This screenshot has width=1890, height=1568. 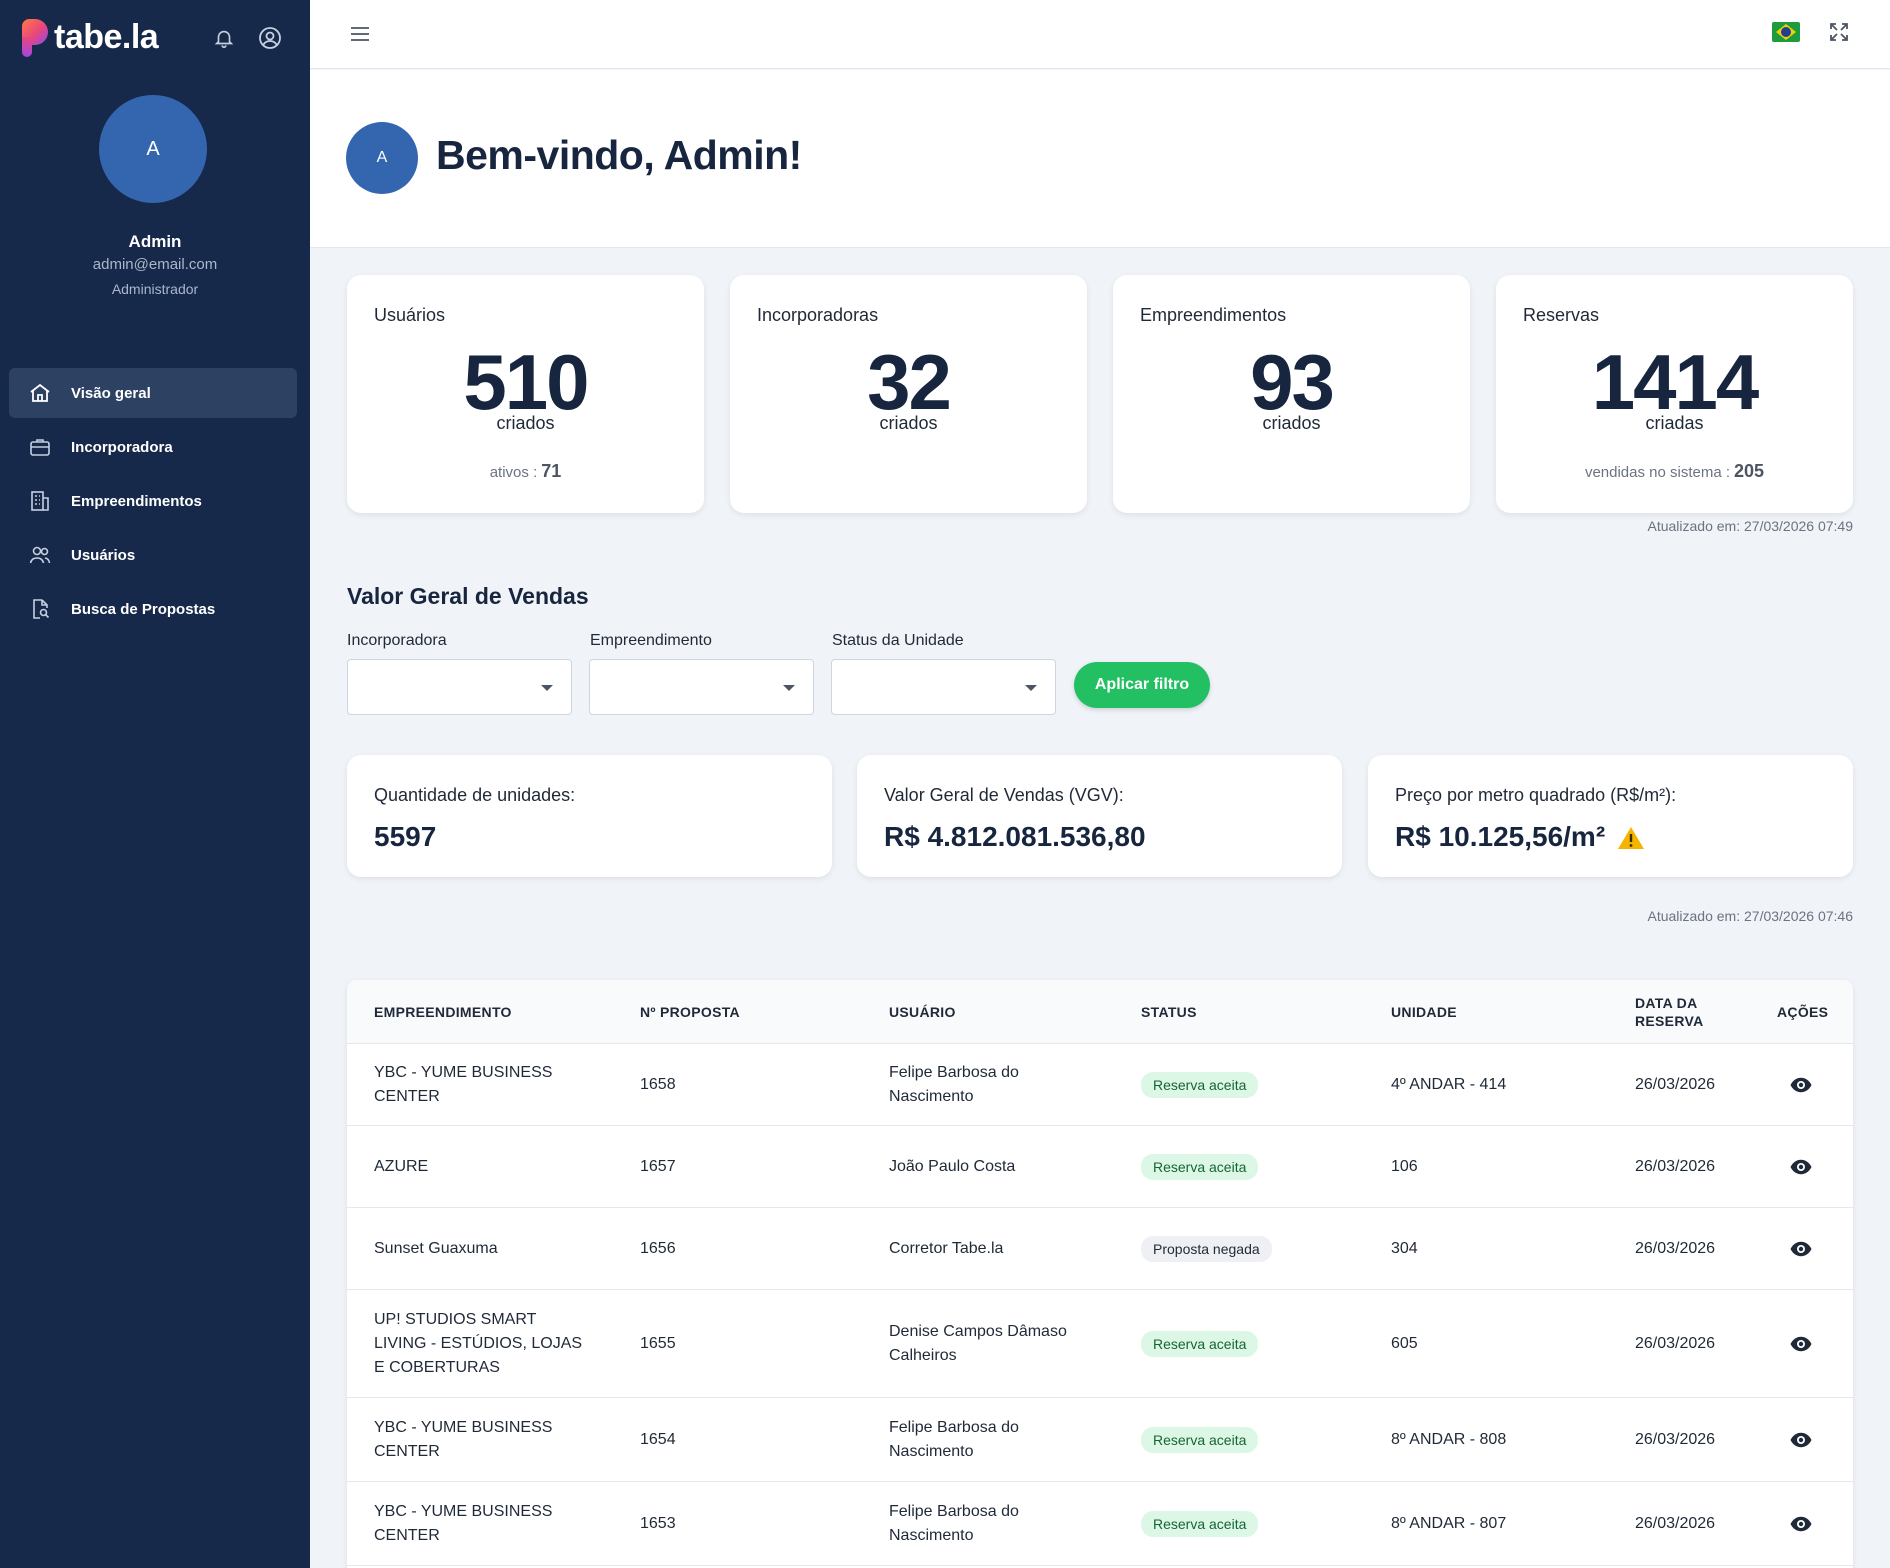 What do you see at coordinates (468, 596) in the screenshot?
I see `section-title: Valor Geral de Vendas` at bounding box center [468, 596].